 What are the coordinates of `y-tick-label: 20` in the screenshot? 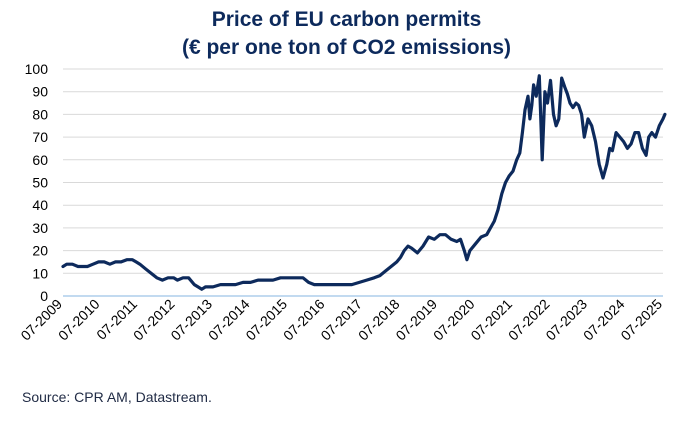 It's located at (40, 251).